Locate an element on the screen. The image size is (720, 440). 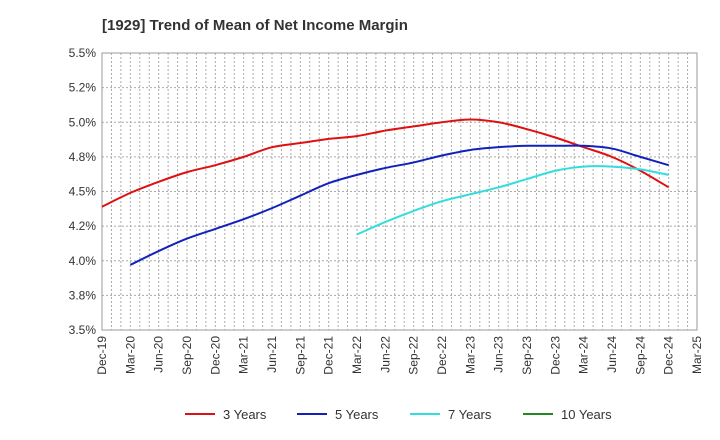
legend: 3 Years 5 Years 7 Years 10 Years is located at coordinates (398, 414).